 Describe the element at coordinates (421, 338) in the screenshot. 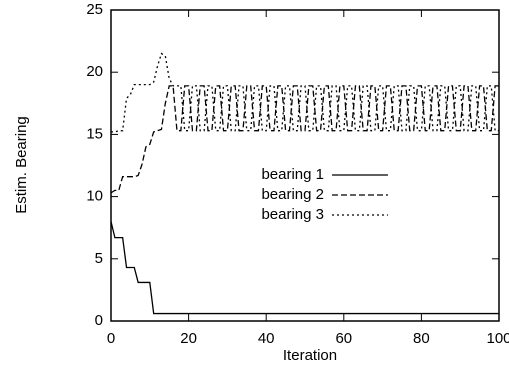

I see `x-tick-label: 80` at that location.